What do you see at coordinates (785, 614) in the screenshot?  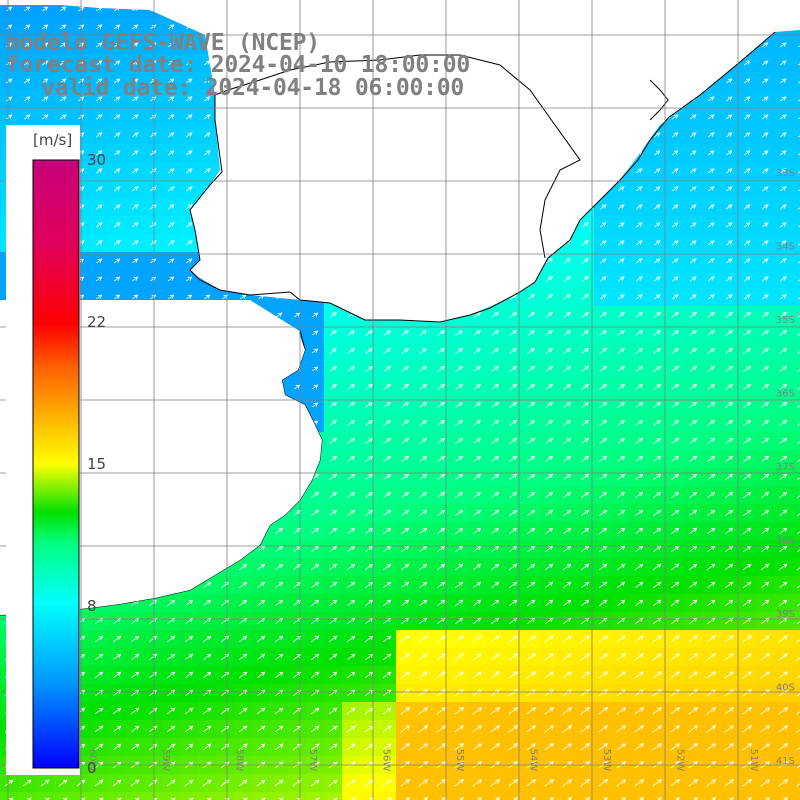 I see `latitude-label: 39S` at bounding box center [785, 614].